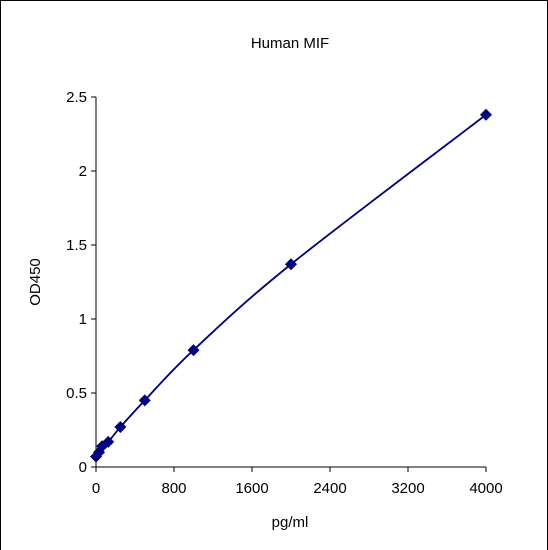  What do you see at coordinates (173, 488) in the screenshot?
I see `x-tick-label: 800` at bounding box center [173, 488].